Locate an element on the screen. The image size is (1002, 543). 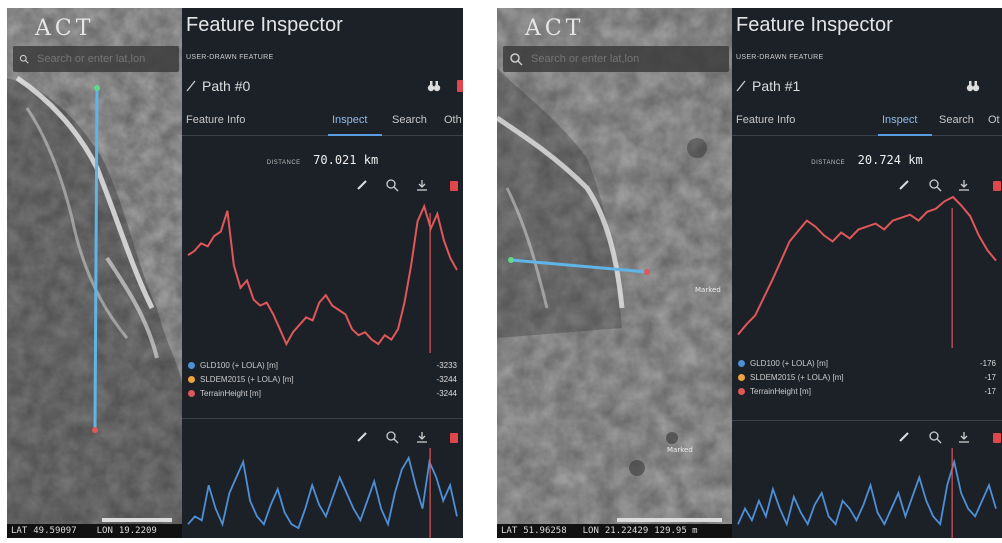
lat-value: 49.59097 is located at coordinates (55, 531).